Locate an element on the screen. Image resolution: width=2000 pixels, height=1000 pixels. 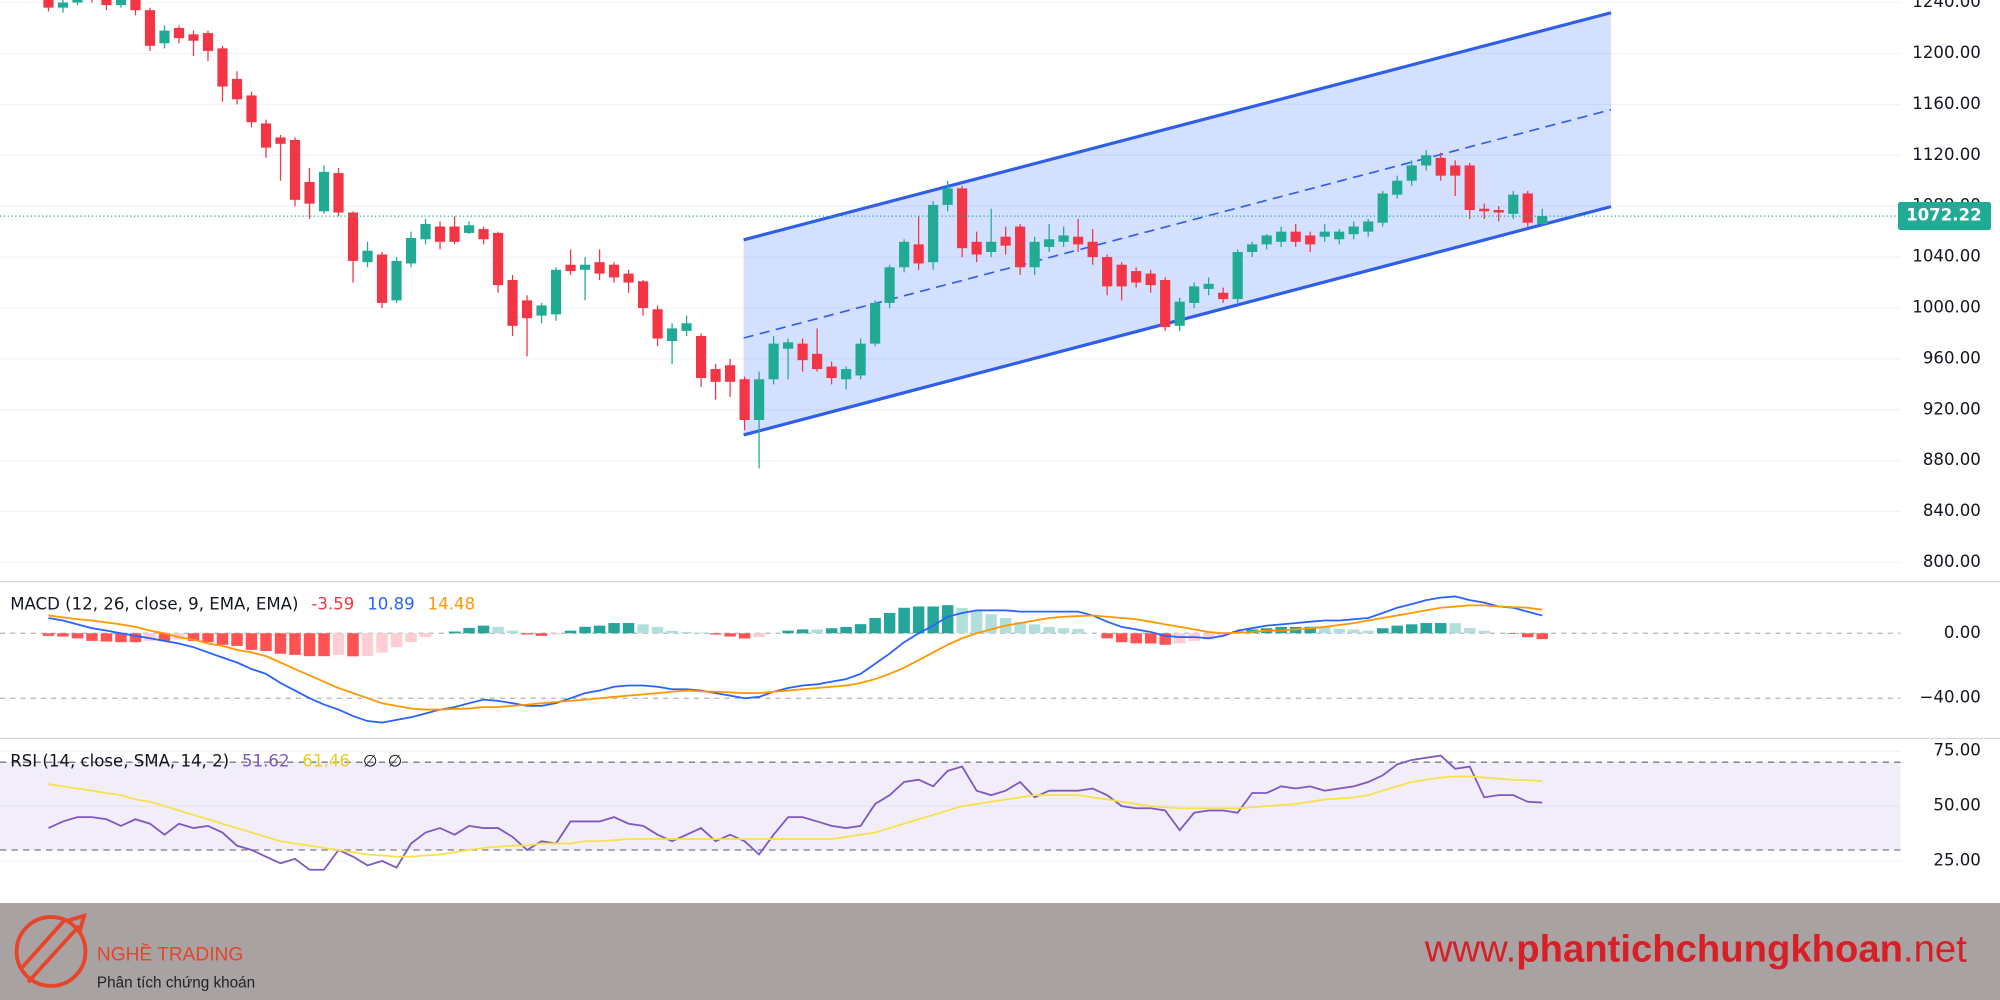
macd-hist-value: -3.59 is located at coordinates (332, 603).